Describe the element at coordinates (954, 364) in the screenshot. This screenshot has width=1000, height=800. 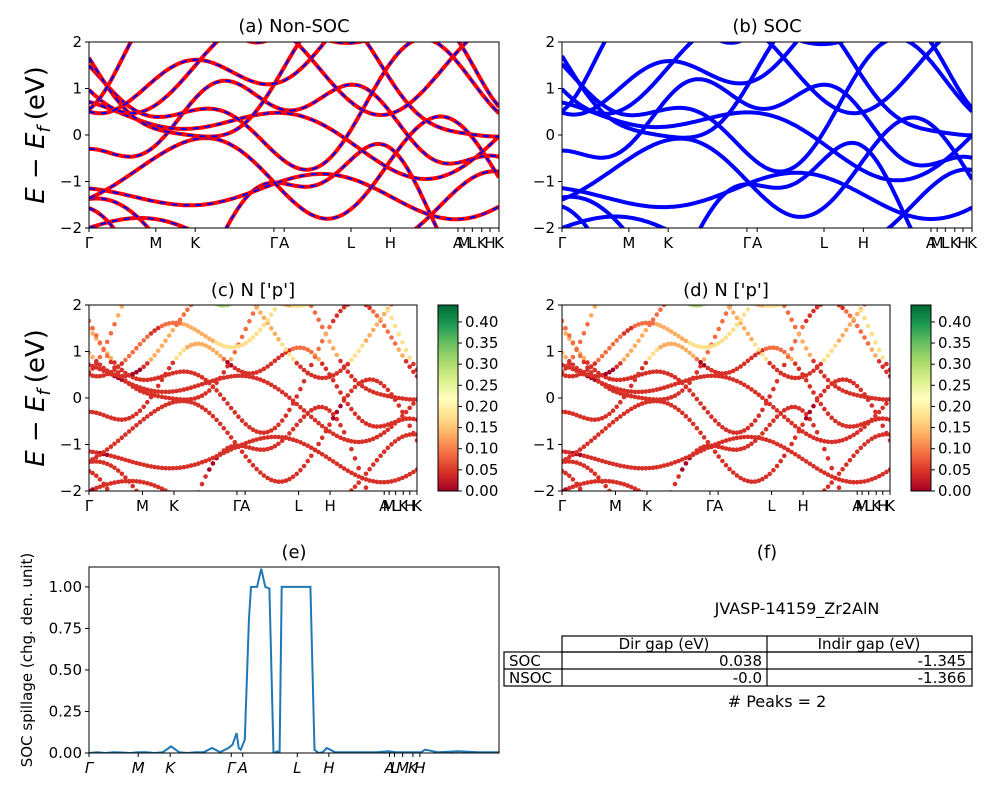
I see `colorbar-tick-label: 0.30` at that location.